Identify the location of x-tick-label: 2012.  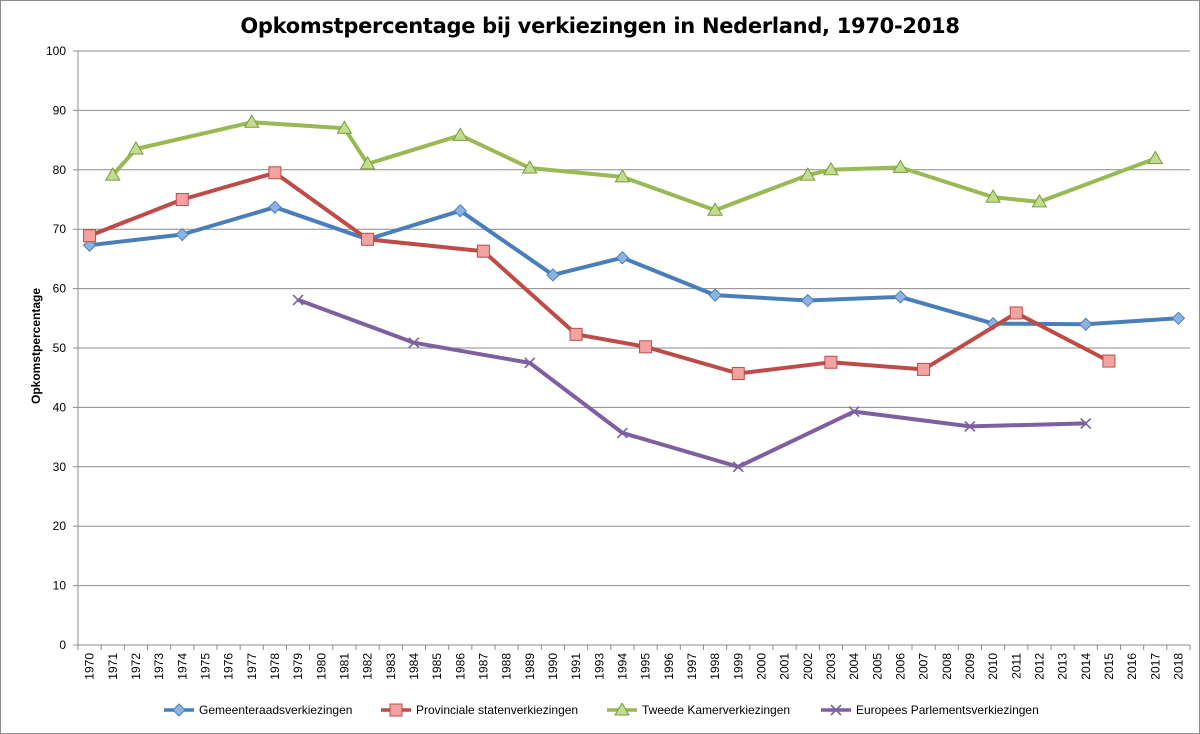
(1039, 666).